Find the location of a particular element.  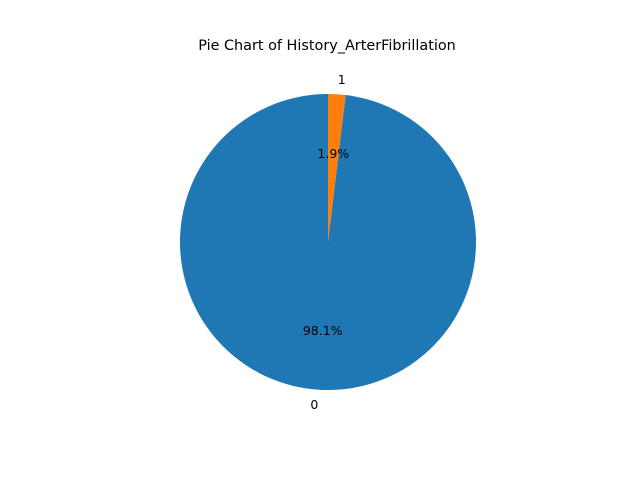

percent-label-1: 1.9% is located at coordinates (333, 153).